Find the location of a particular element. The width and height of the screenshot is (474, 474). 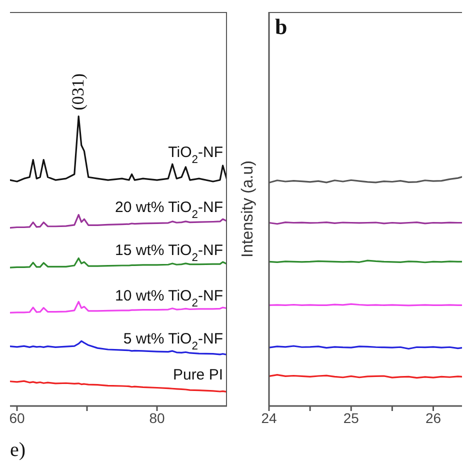

x-tick-label: 60 is located at coordinates (17, 418).